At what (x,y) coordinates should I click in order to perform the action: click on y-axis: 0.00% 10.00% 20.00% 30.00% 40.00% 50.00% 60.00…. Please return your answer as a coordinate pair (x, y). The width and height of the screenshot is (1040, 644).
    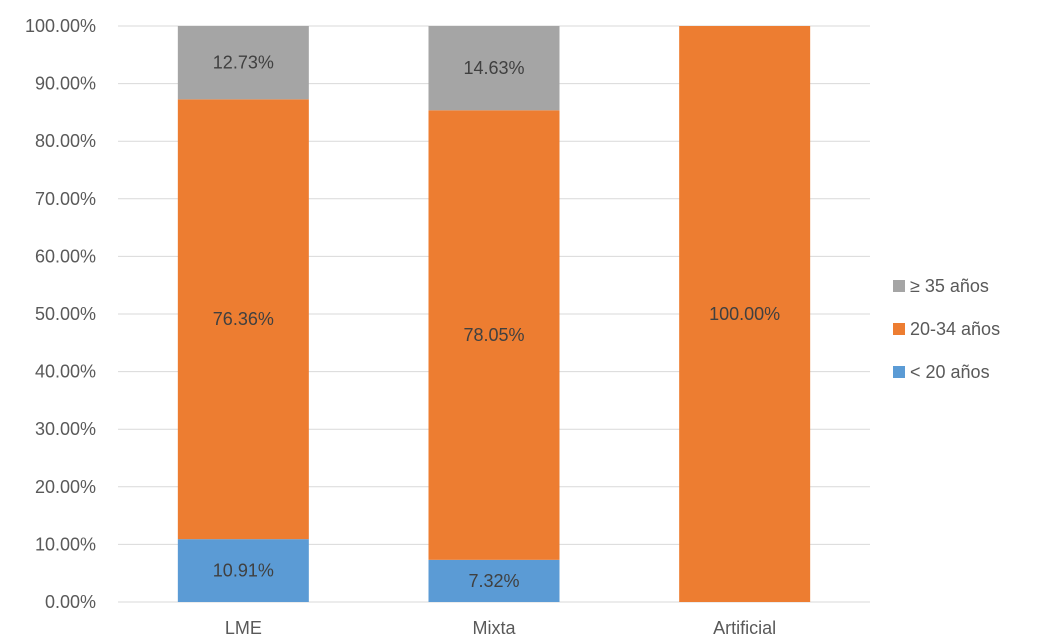
    Looking at the image, I should click on (60, 314).